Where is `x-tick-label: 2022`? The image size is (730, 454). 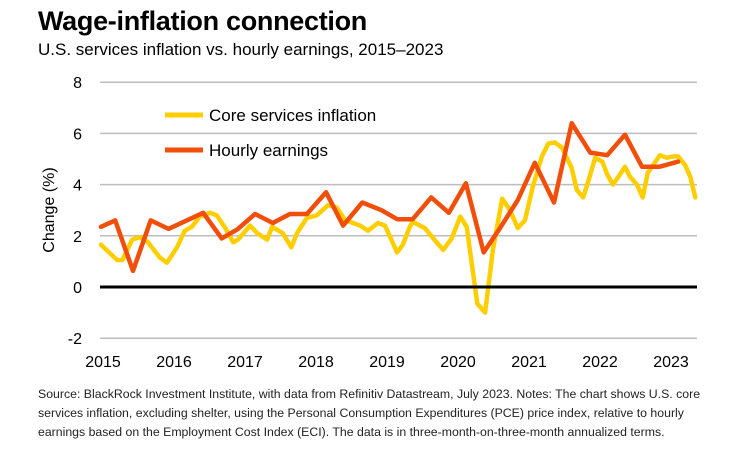
x-tick-label: 2022 is located at coordinates (600, 362).